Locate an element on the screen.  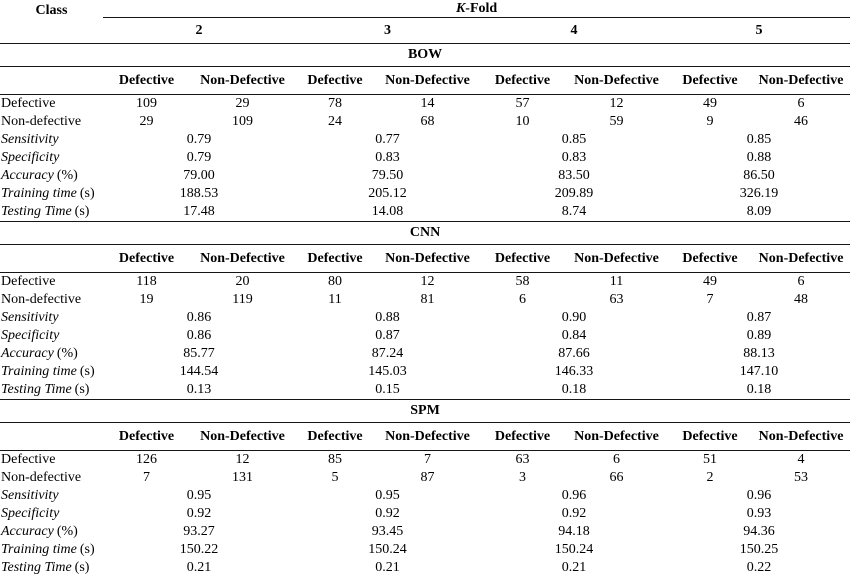
section-title-row: SPM is located at coordinates (425, 411).